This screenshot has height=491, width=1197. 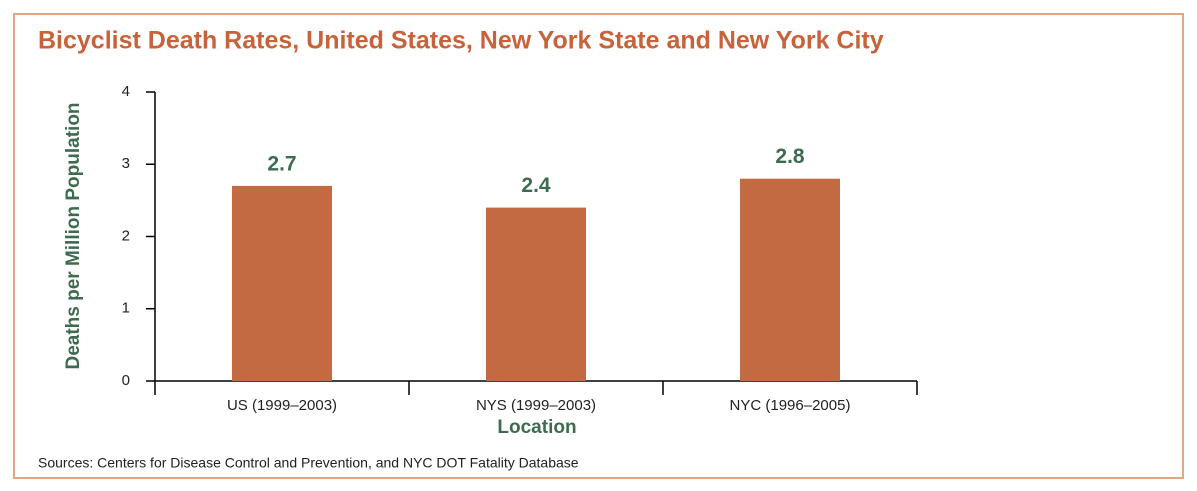 What do you see at coordinates (281, 163) in the screenshot?
I see `value-label: 2.7` at bounding box center [281, 163].